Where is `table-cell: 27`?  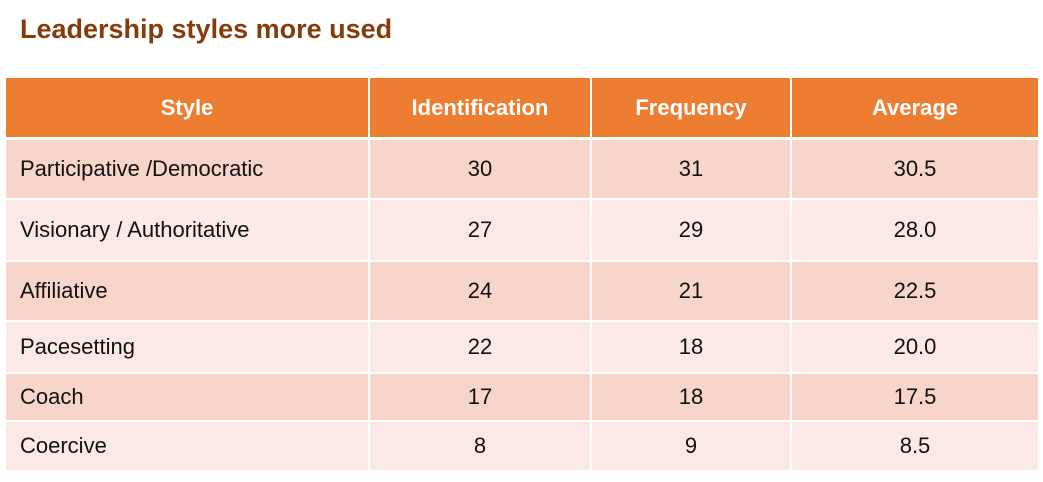 table-cell: 27 is located at coordinates (480, 230).